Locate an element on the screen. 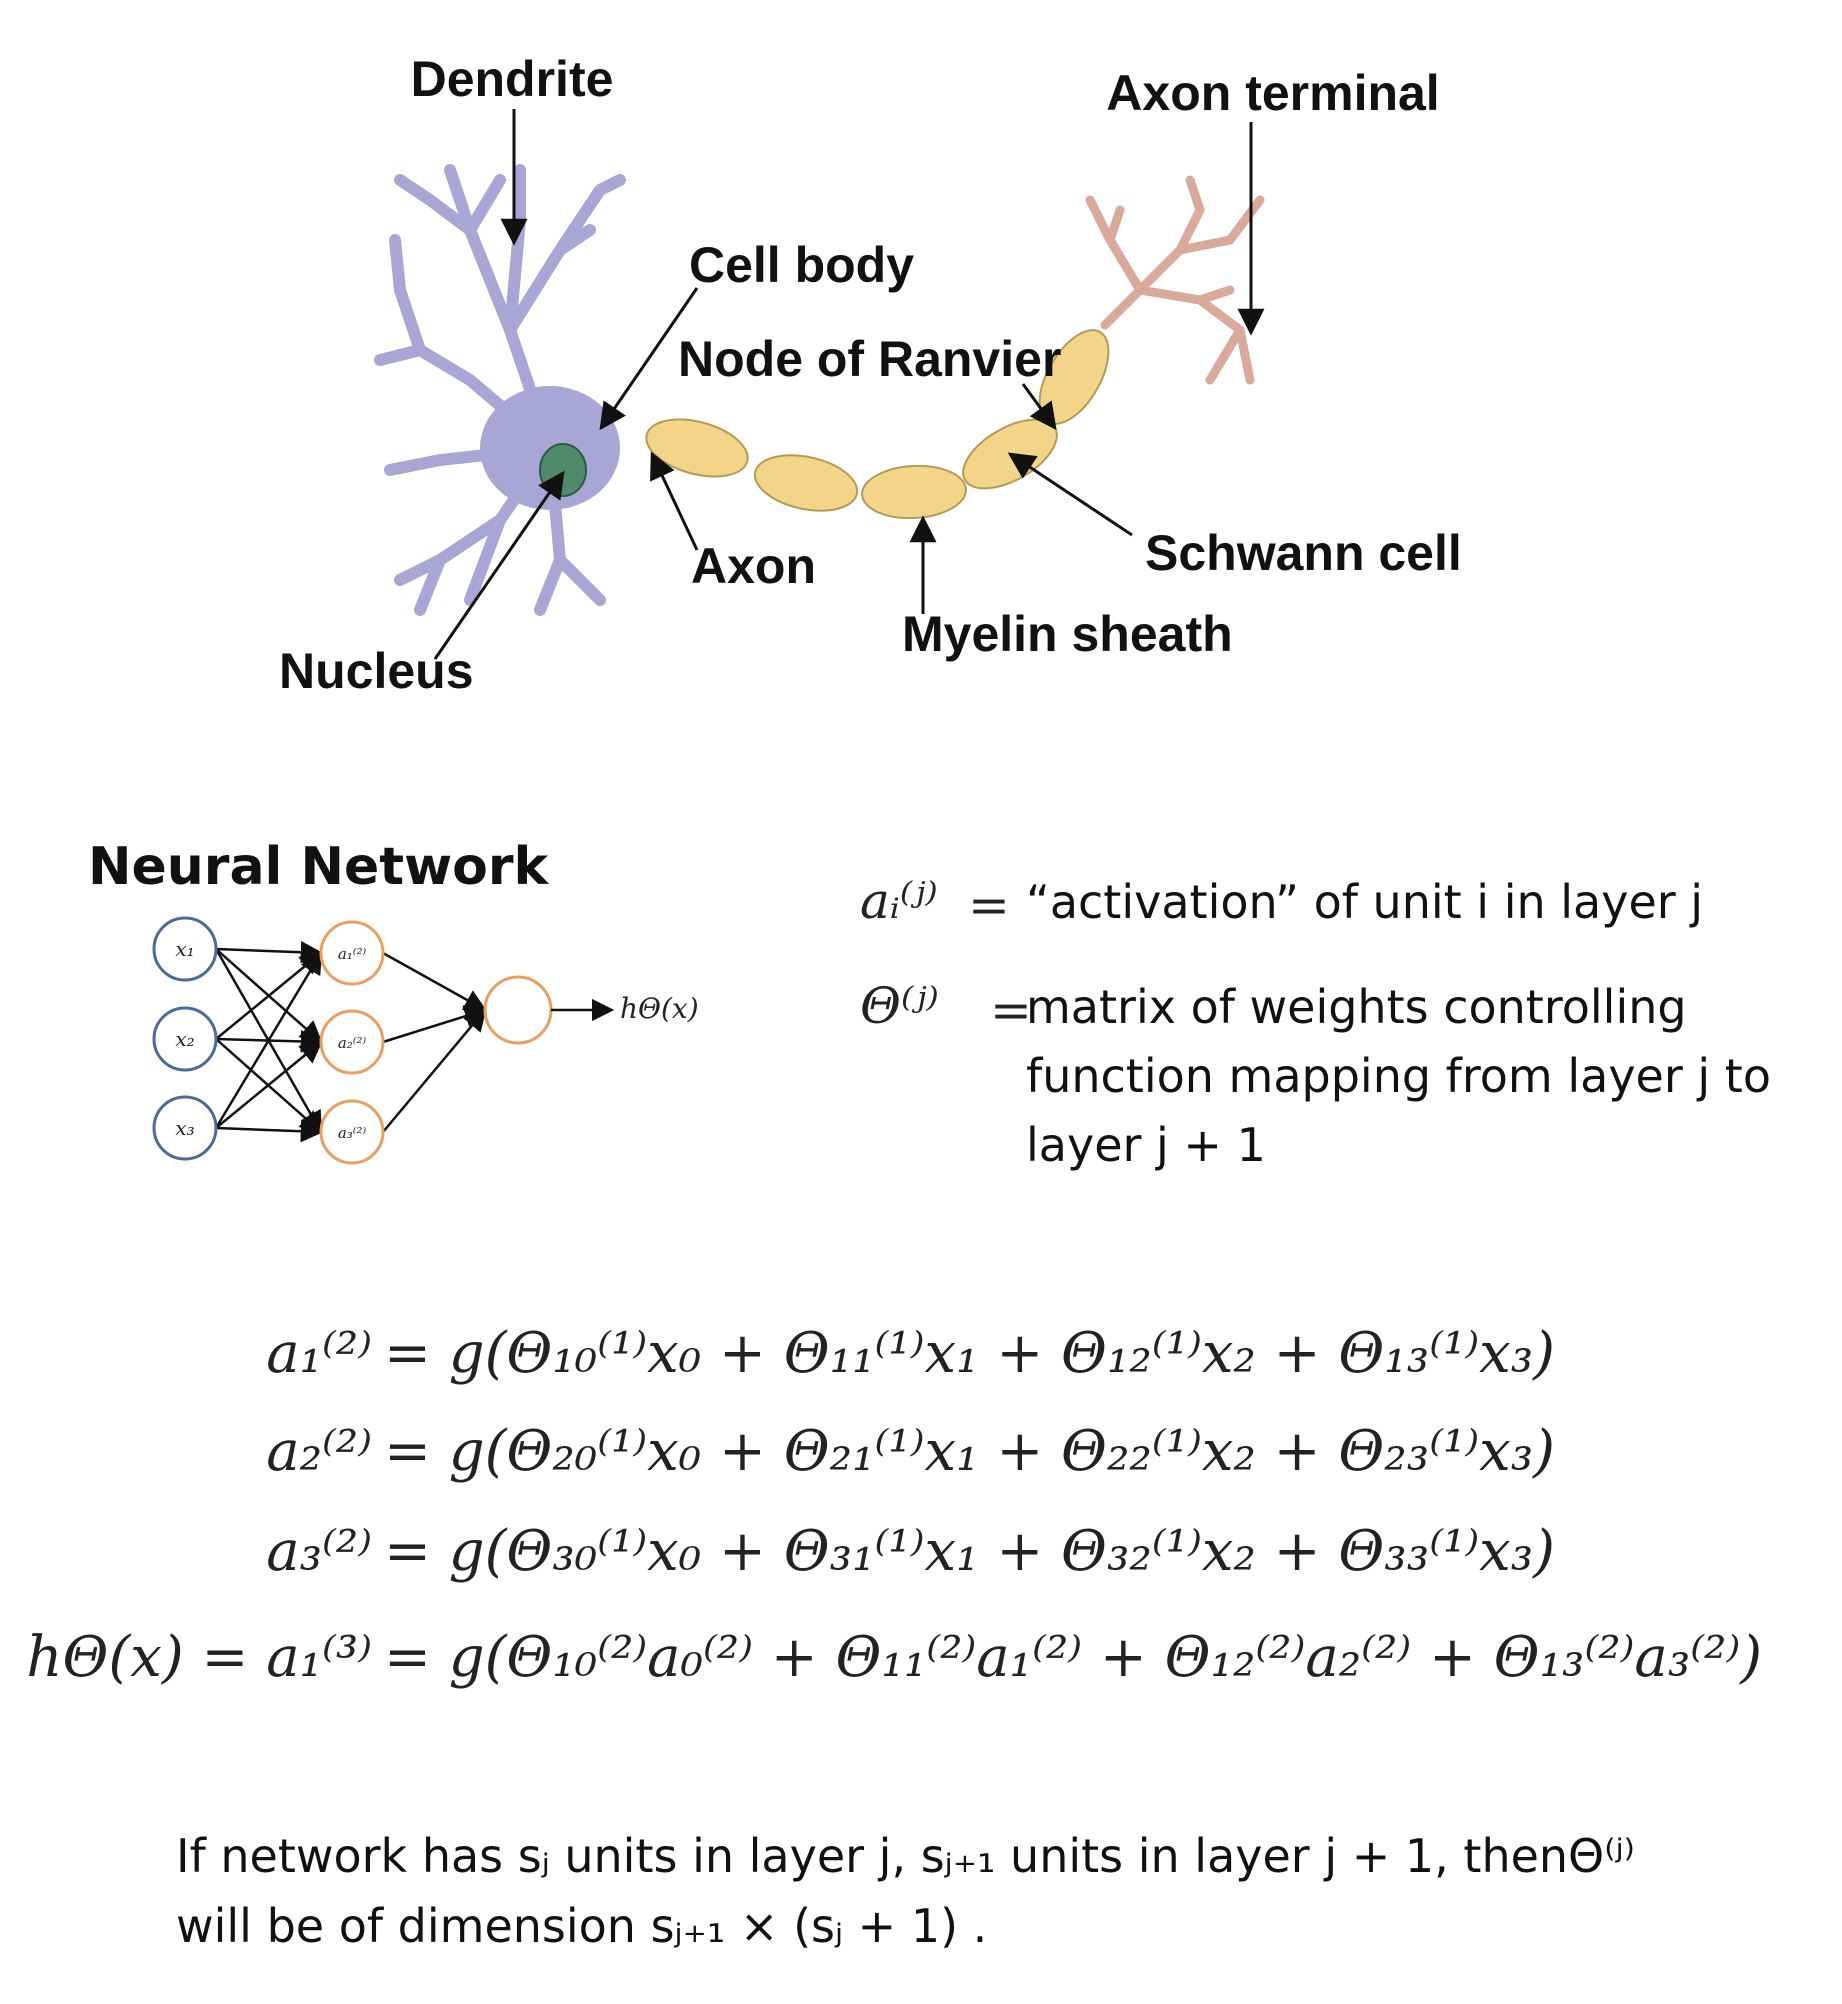 This screenshot has width=1842, height=2004. output-label: hΘ(x) is located at coordinates (659, 1008).